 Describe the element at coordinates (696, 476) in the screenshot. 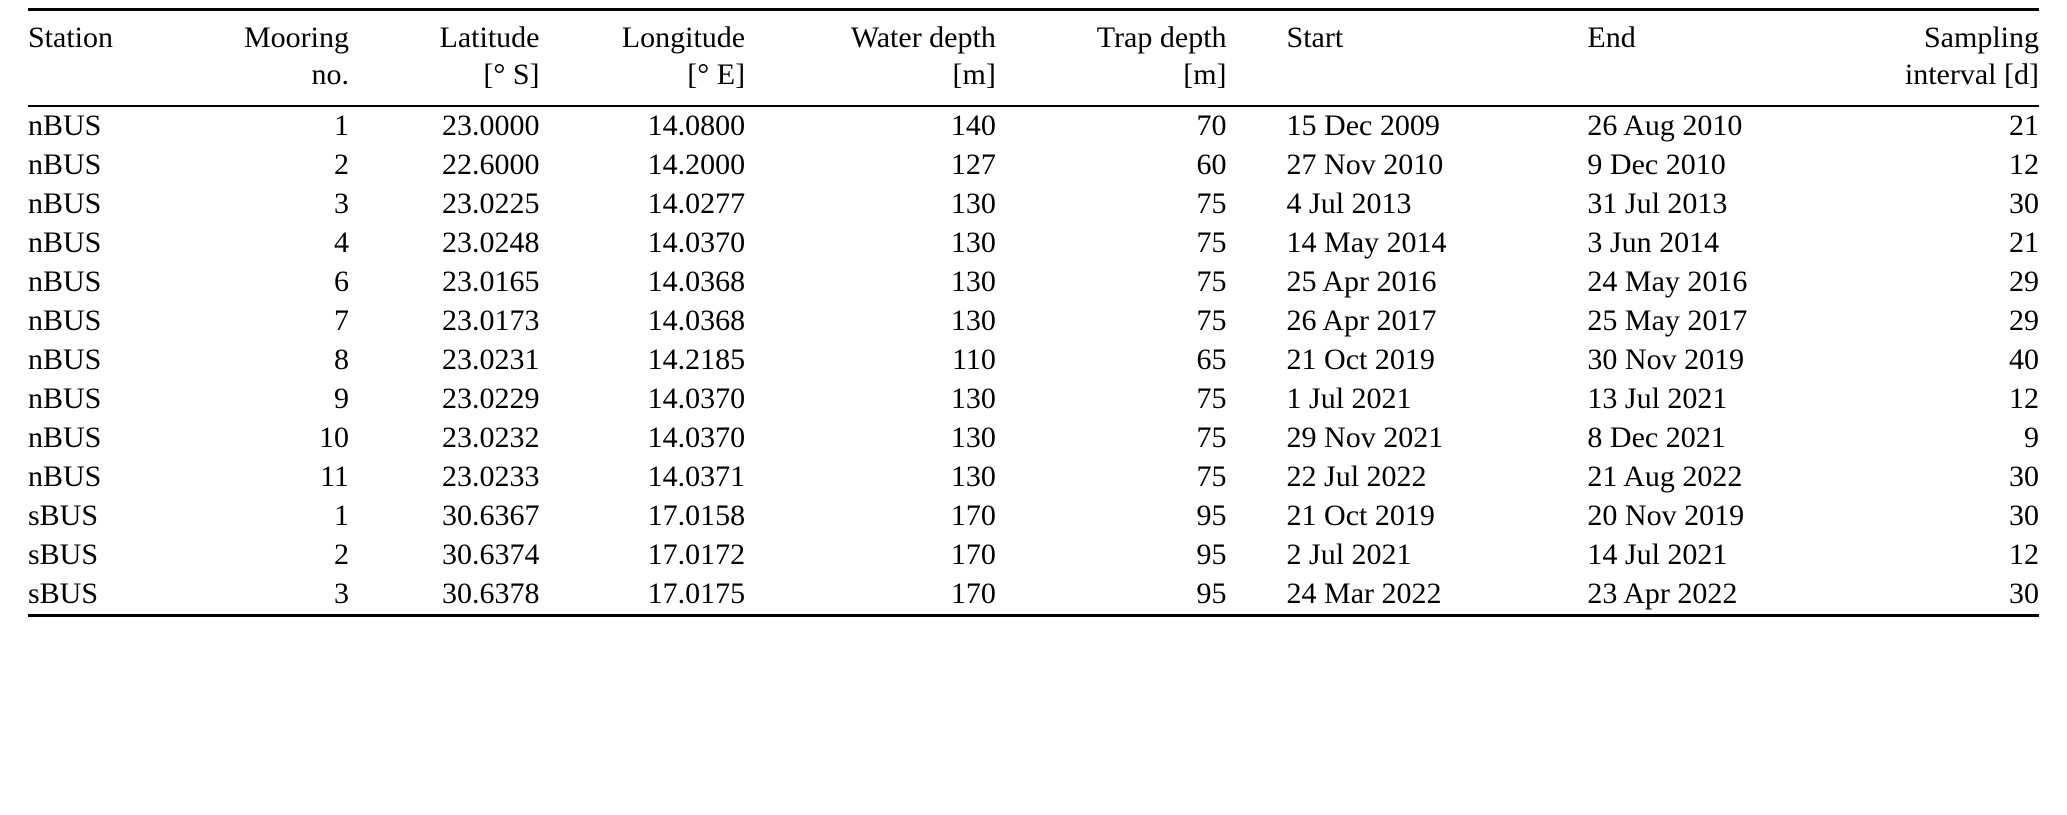

I see `cell-longitude: 14.0371` at that location.